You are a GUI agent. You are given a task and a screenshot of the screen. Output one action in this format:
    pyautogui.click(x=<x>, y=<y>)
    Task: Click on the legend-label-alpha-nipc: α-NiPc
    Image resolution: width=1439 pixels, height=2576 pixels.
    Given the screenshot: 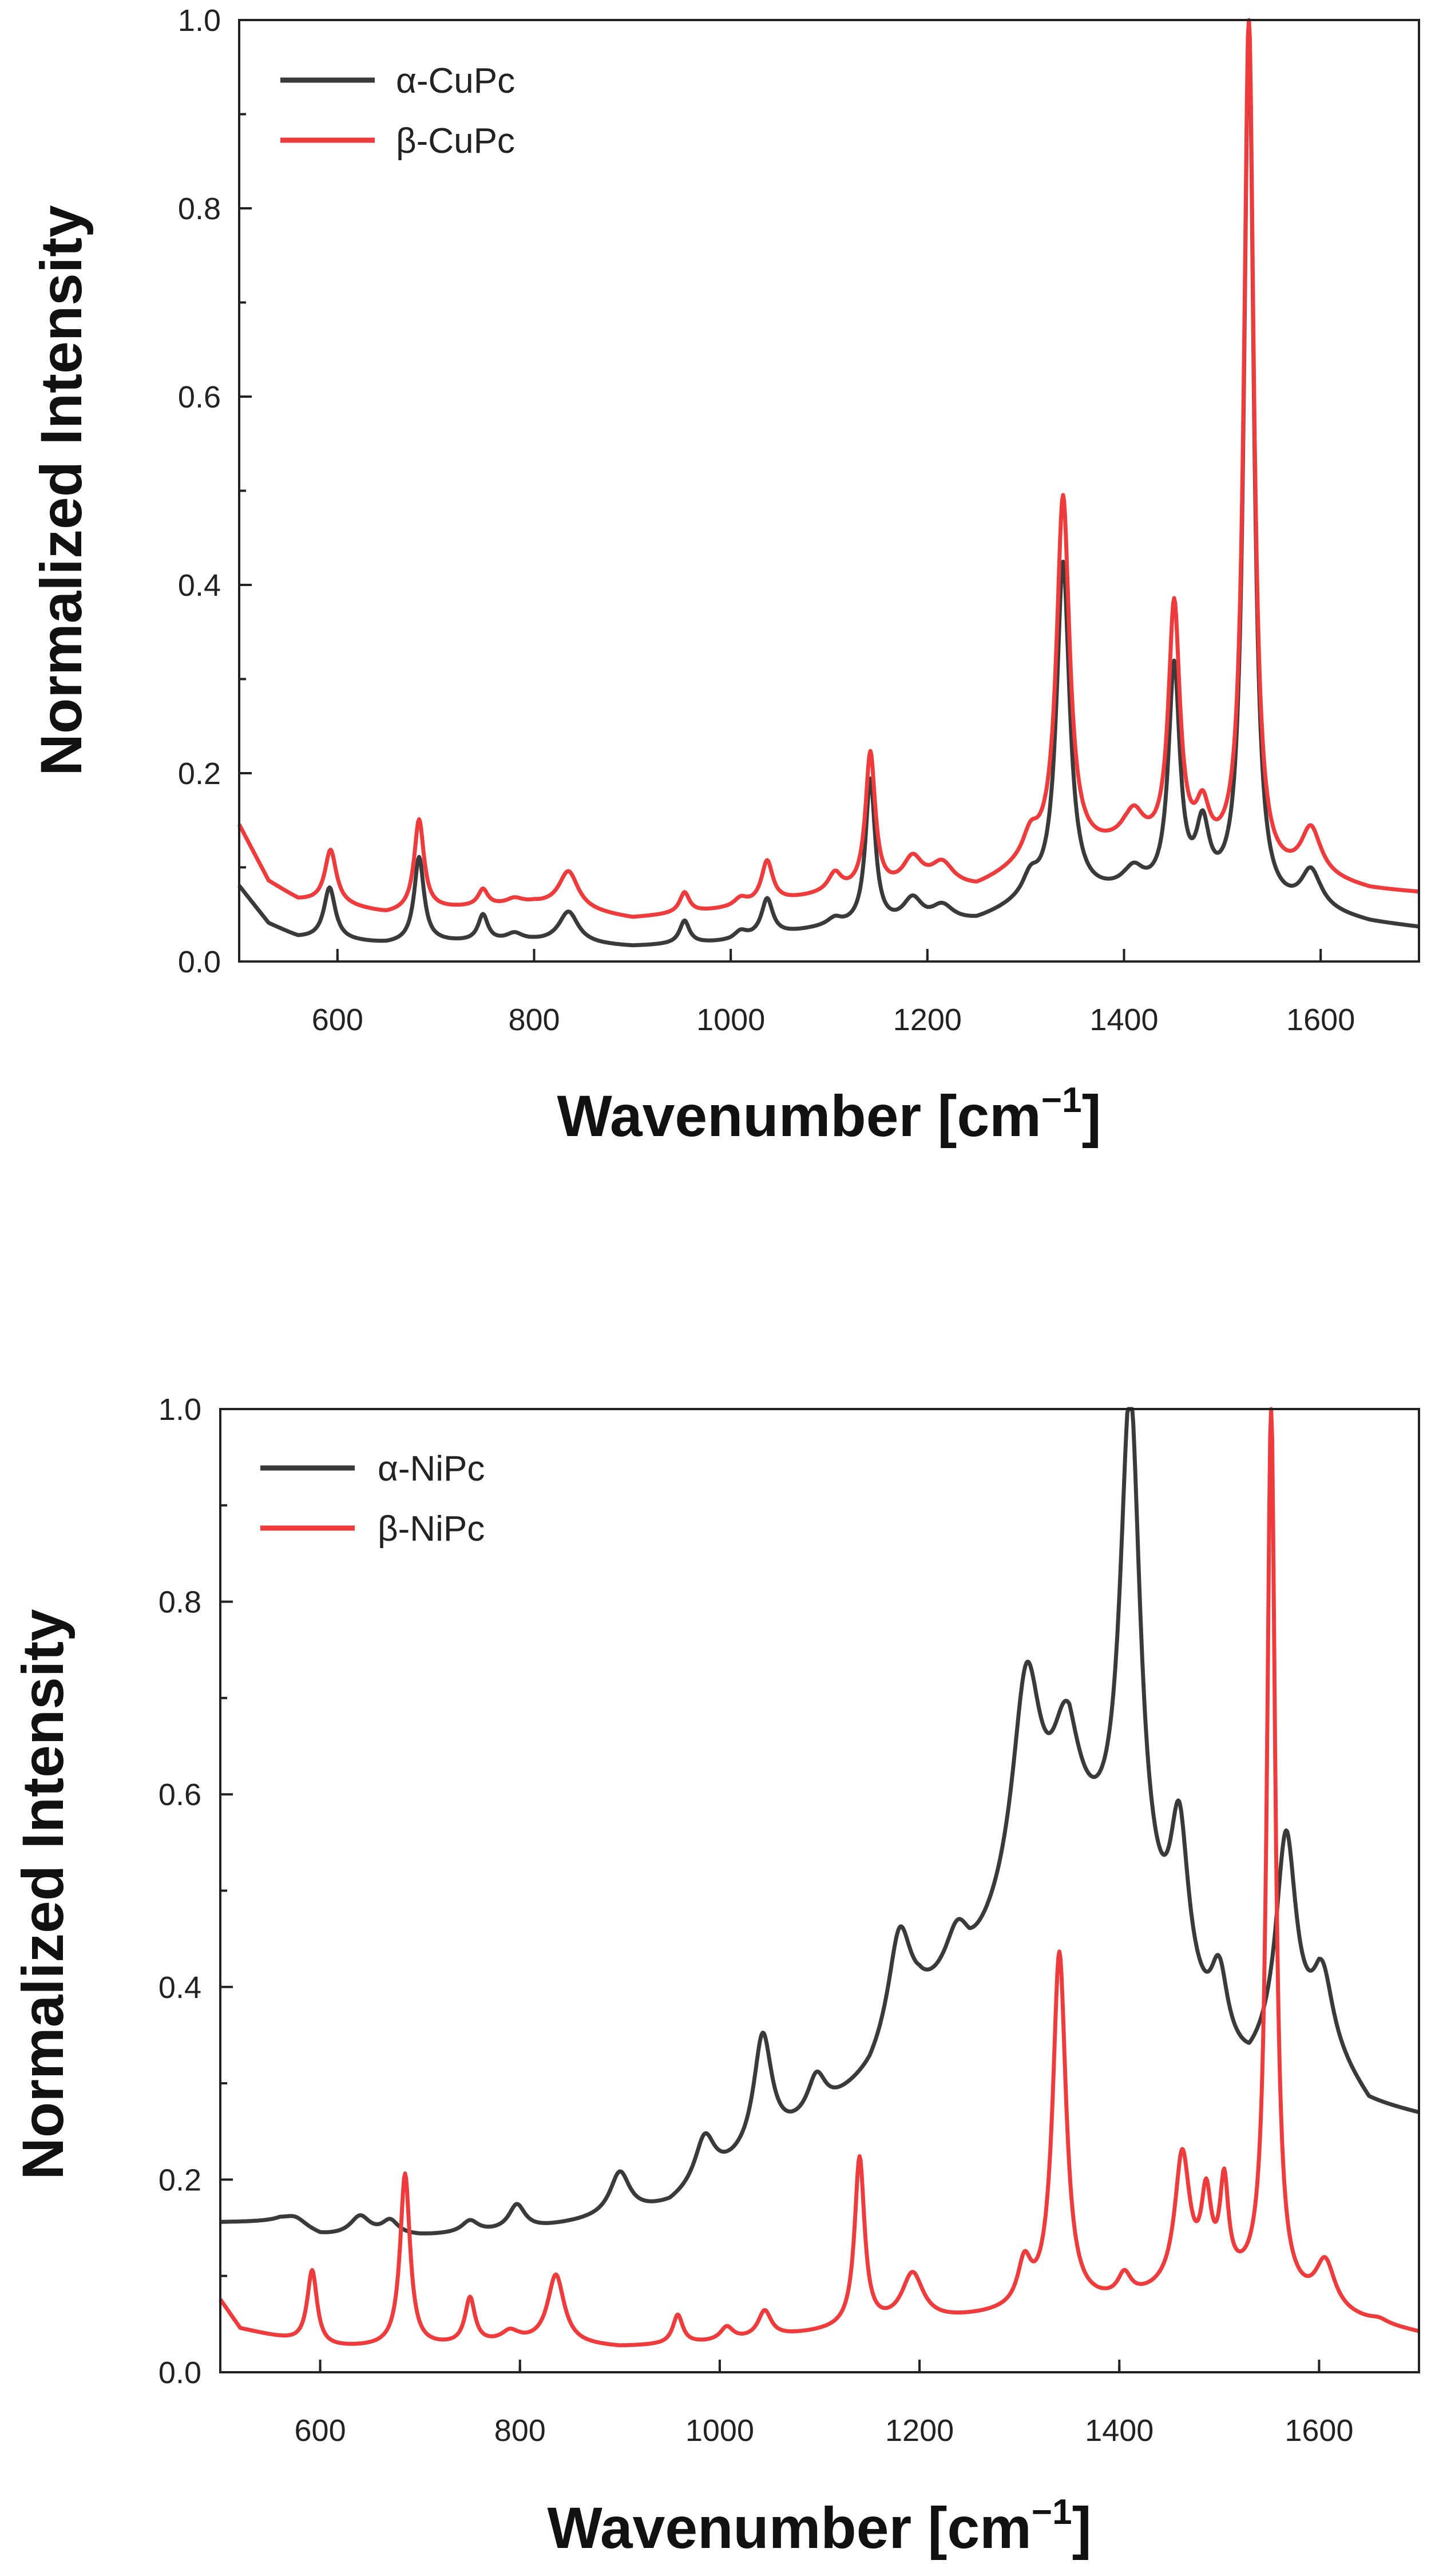 What is the action you would take?
    pyautogui.click(x=431, y=1469)
    